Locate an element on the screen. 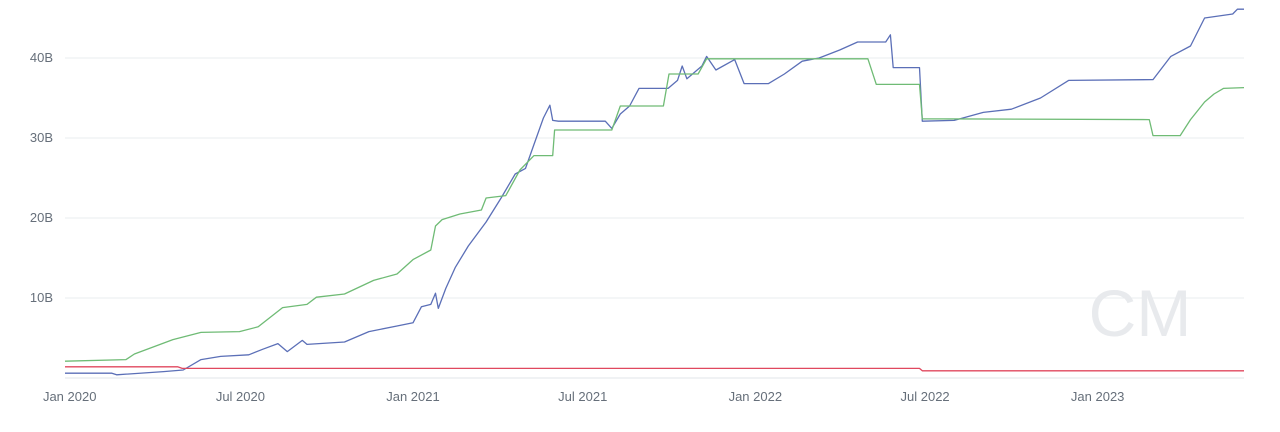 This screenshot has height=432, width=1280. y-tick-label: 20B is located at coordinates (41, 217).